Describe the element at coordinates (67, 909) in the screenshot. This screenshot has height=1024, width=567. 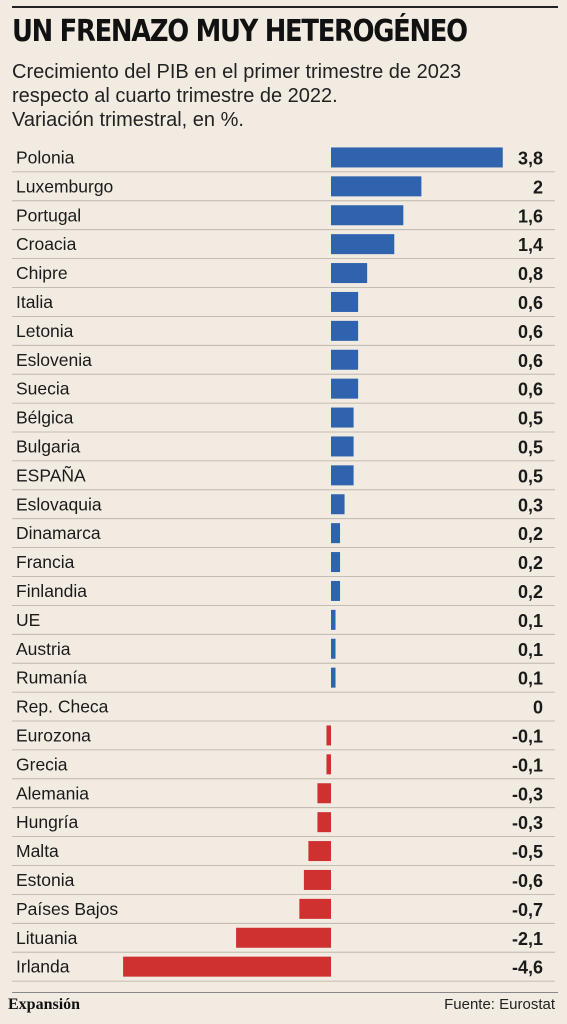
I see `category-label: Países Bajos` at that location.